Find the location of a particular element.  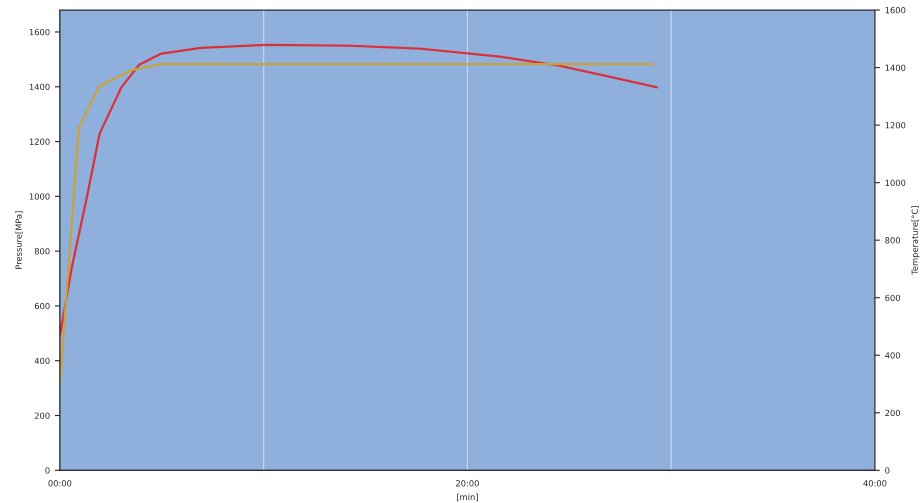

y-tick-label: 0 is located at coordinates (47, 470).